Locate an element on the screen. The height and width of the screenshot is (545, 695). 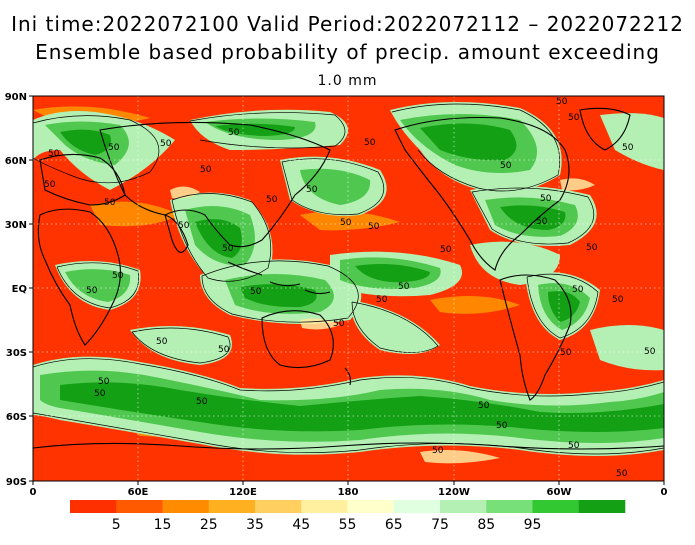
colorbar-label: 65 is located at coordinates (394, 525).